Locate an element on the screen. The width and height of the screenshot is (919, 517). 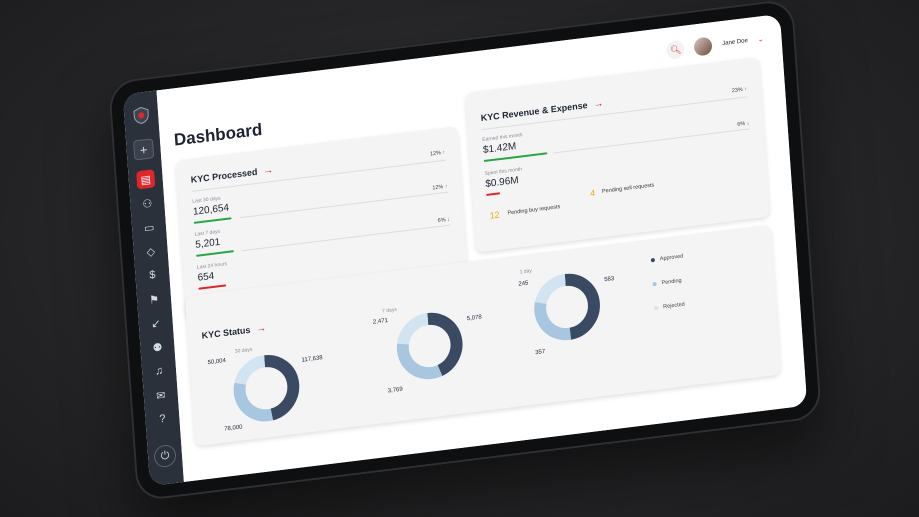
donut-chart-1-day is located at coordinates (567, 307).